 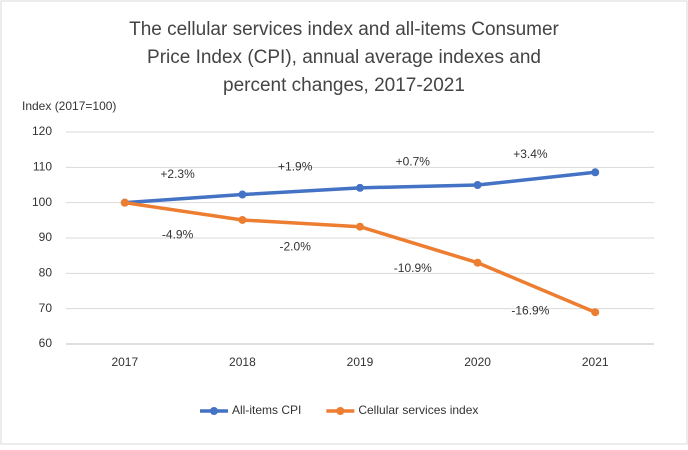 What do you see at coordinates (46, 308) in the screenshot?
I see `y-tick-label: 70` at bounding box center [46, 308].